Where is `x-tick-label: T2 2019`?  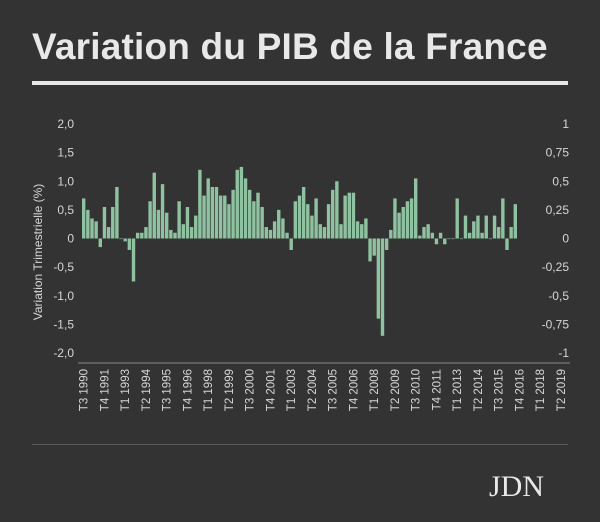
x-tick-label: T2 2019 is located at coordinates (562, 390).